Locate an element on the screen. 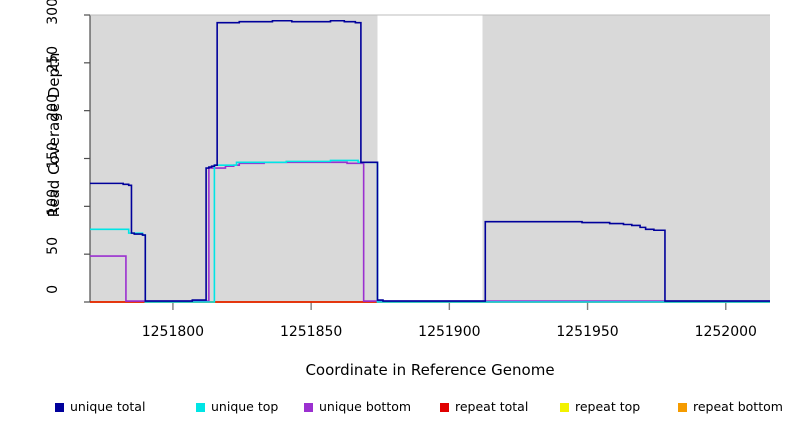 The width and height of the screenshot is (792, 432). legend-item: repeat bottom is located at coordinates (730, 407).